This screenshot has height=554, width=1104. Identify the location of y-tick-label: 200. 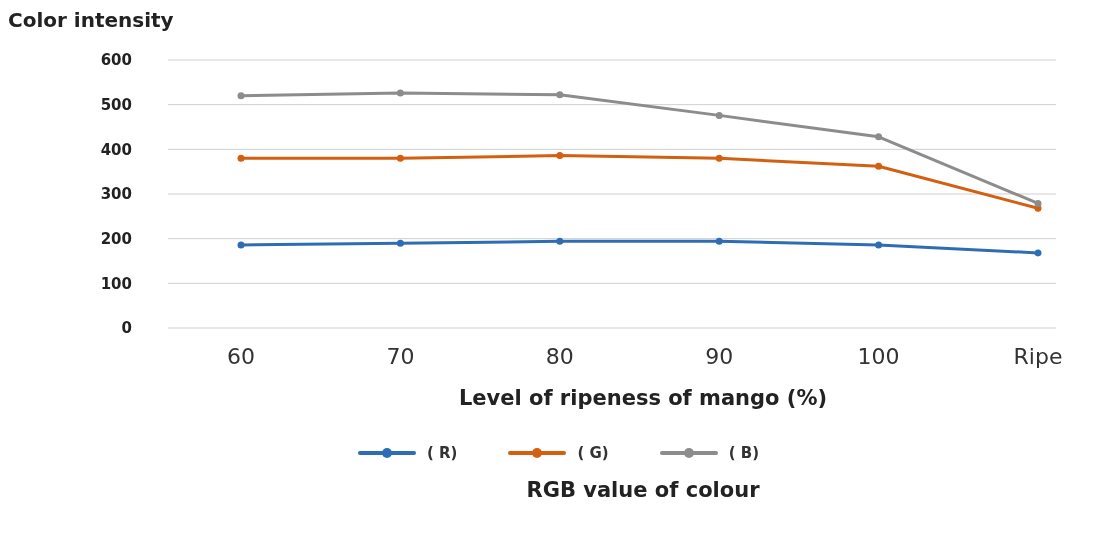
(116, 238).